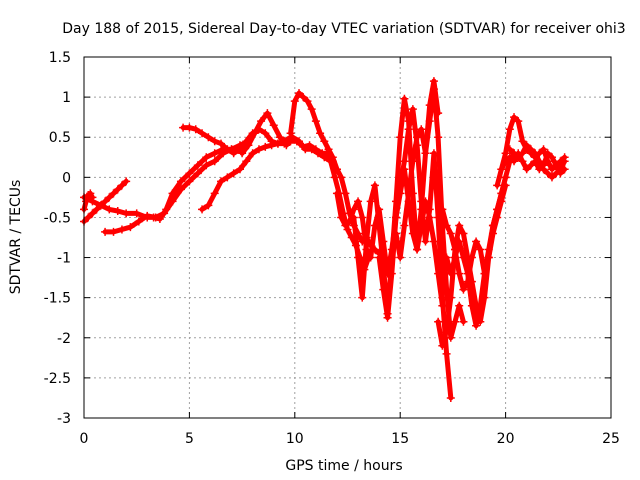 This screenshot has height=480, width=640. What do you see at coordinates (66, 98) in the screenshot?
I see `y-tick-label: 1` at bounding box center [66, 98].